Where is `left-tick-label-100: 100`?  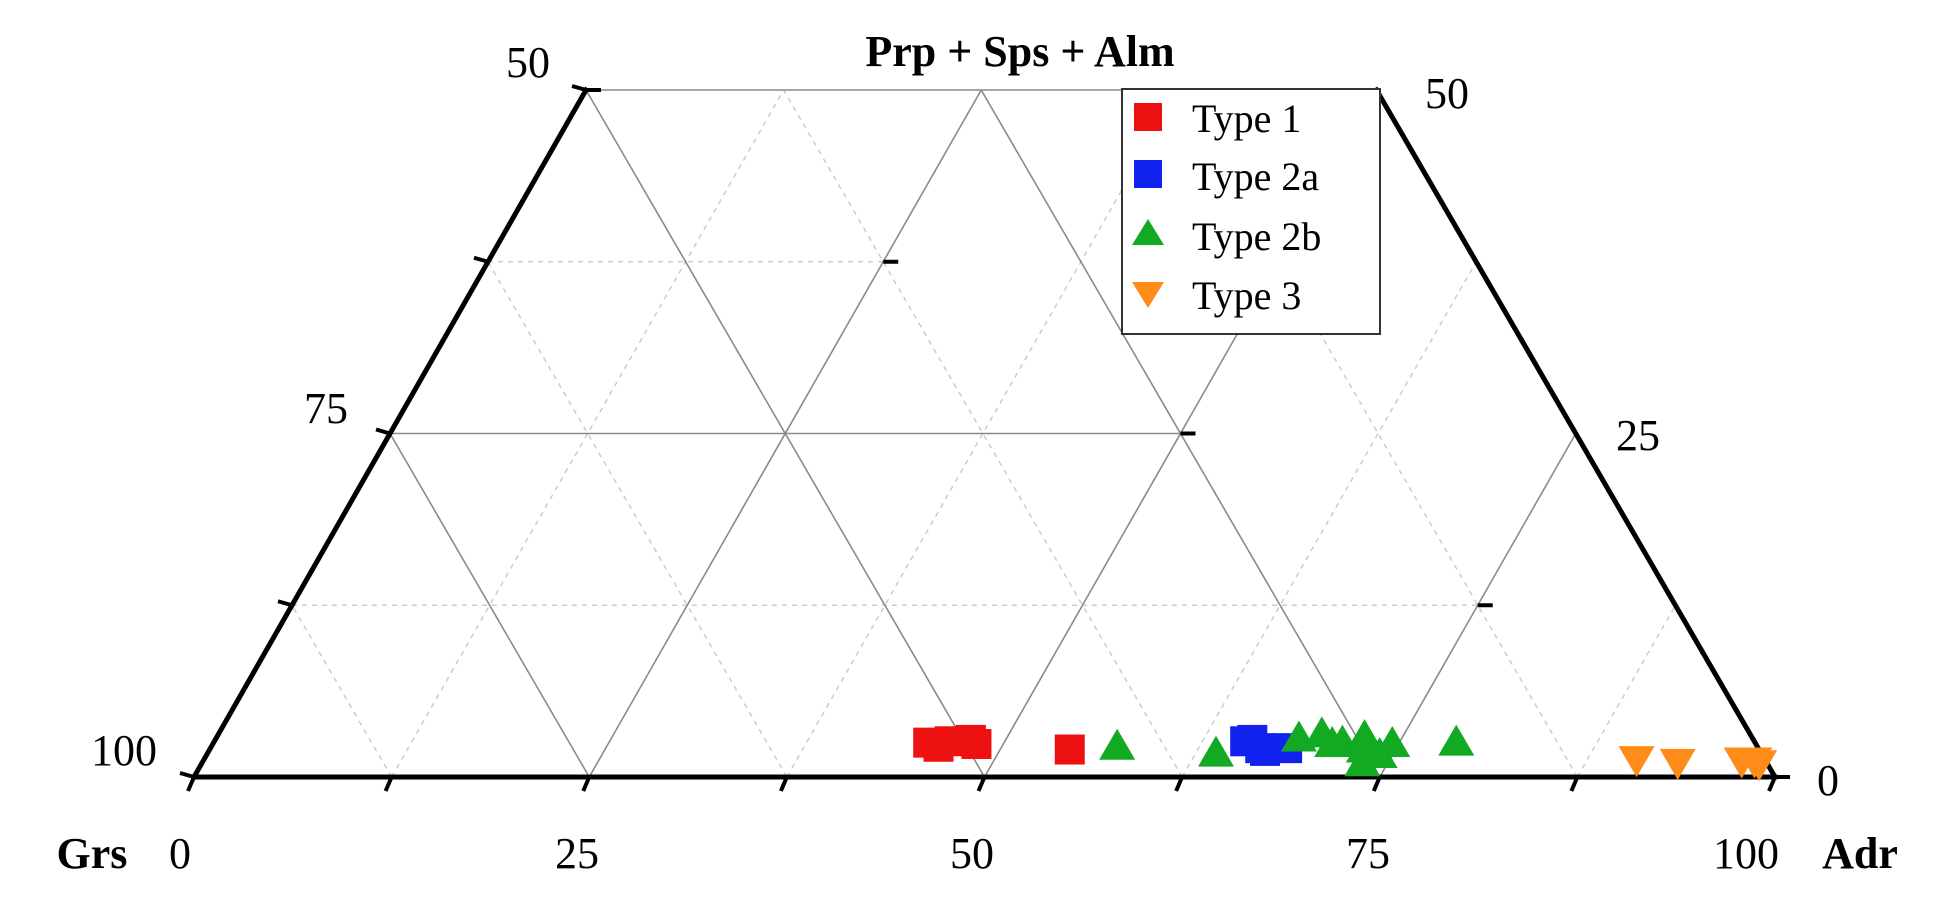
left-tick-label-100: 100 is located at coordinates (124, 750).